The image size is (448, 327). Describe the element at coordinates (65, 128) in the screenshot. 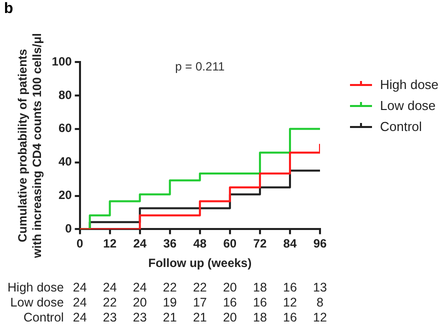

I see `y-tick-label: 60` at that location.